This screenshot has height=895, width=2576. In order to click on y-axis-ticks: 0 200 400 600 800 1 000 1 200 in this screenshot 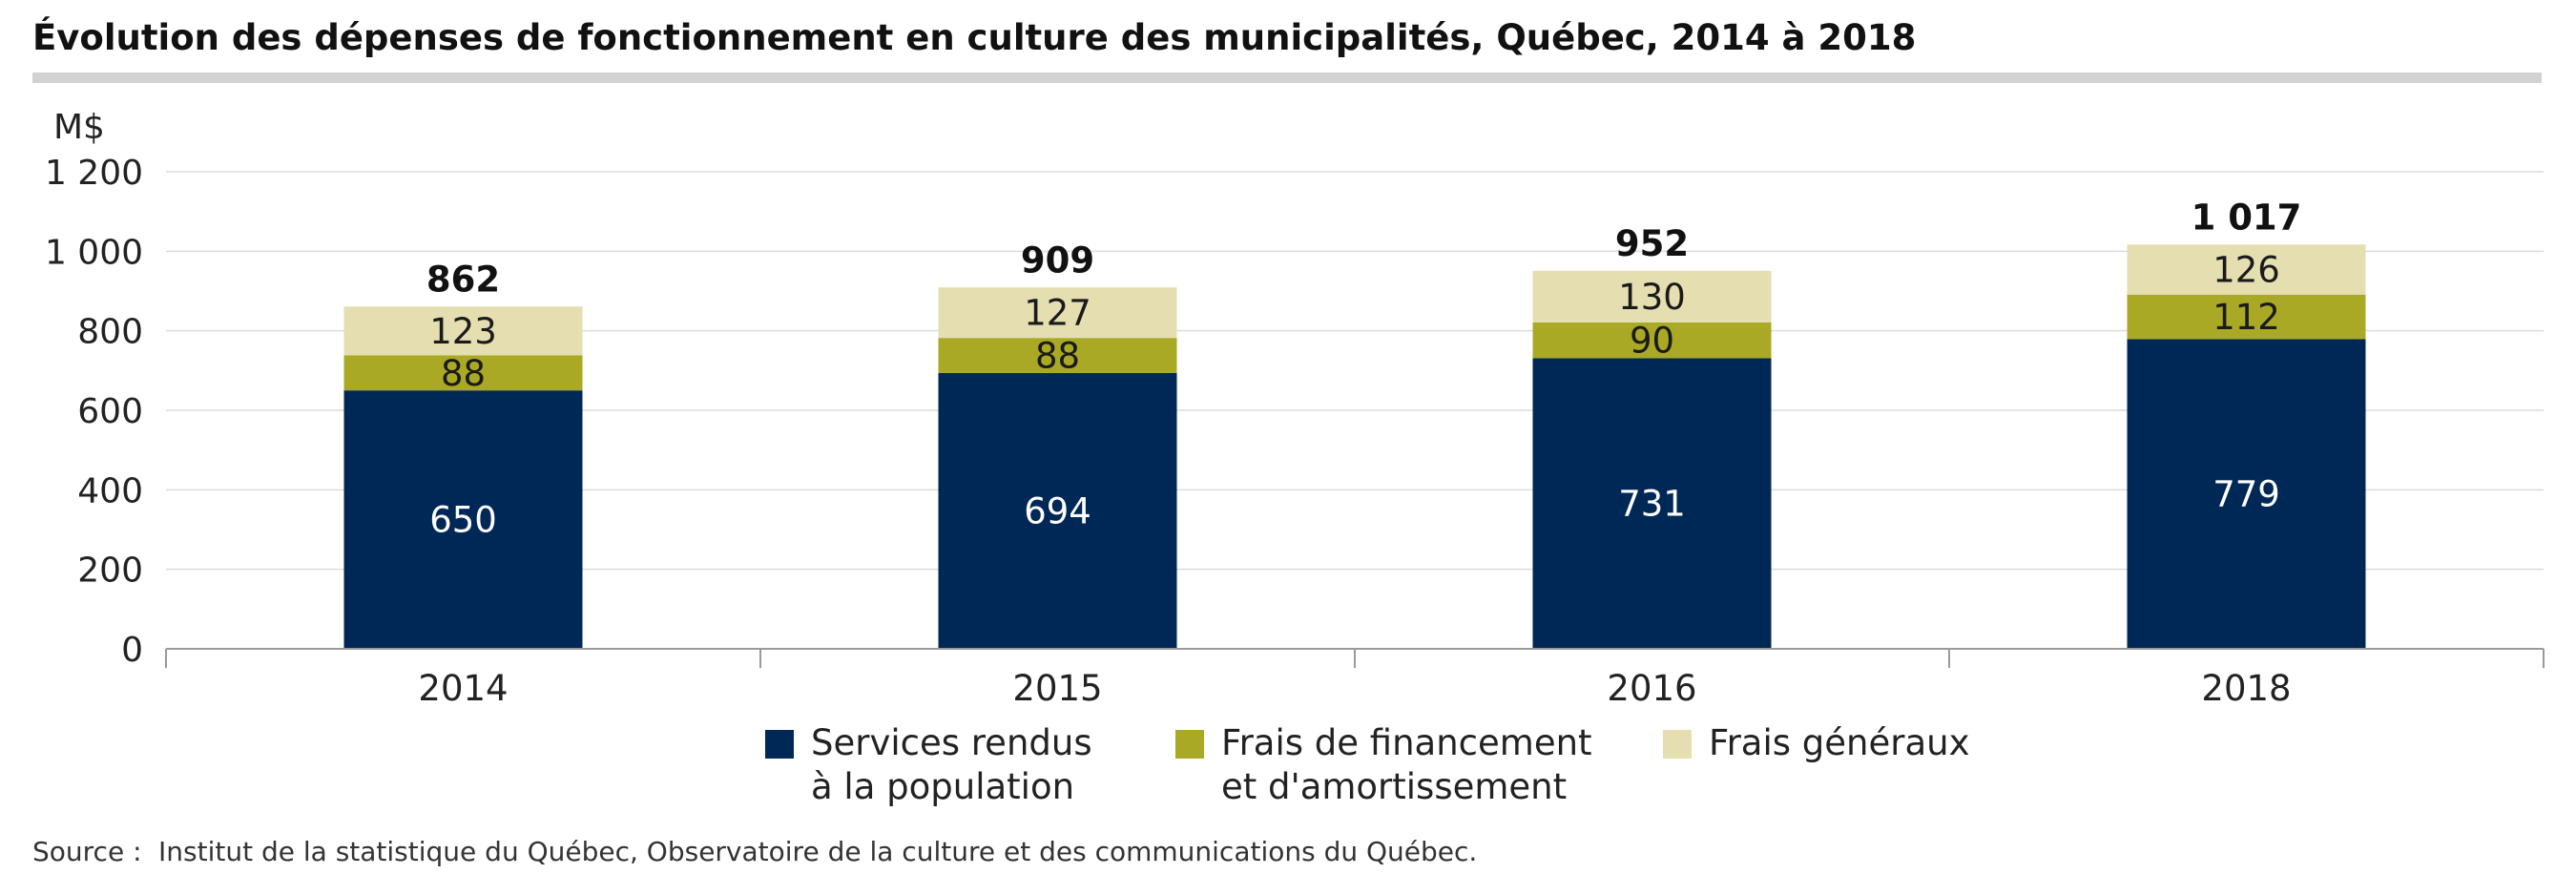, I will do `click(94, 412)`.